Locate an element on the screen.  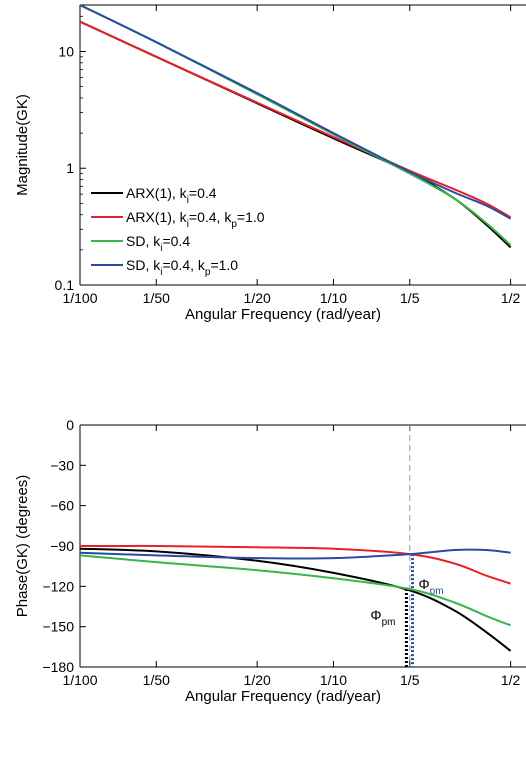
y-tick-label: 10 is located at coordinates (66, 51).